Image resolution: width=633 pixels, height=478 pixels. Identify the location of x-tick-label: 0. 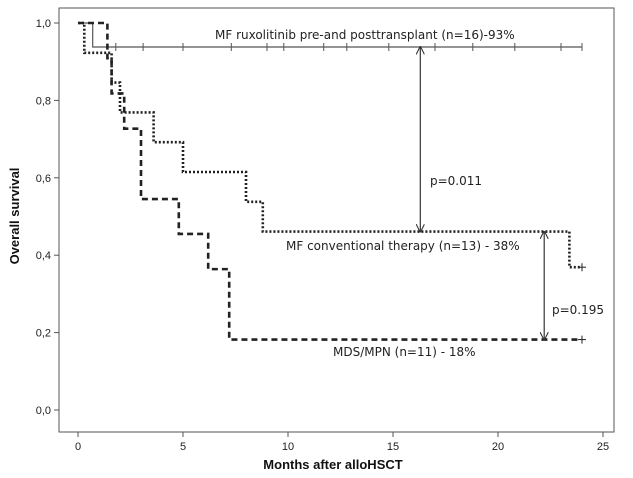
(78, 447).